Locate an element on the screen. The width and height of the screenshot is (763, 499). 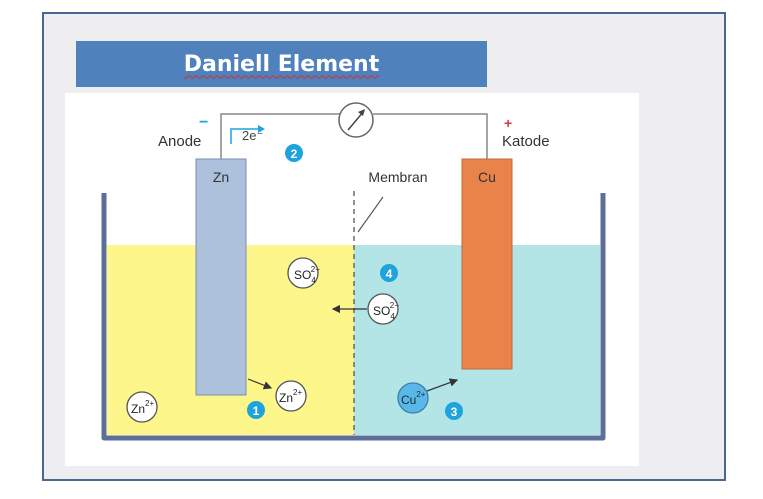
svg-text: Cu2+ is located at coordinates (413, 398).